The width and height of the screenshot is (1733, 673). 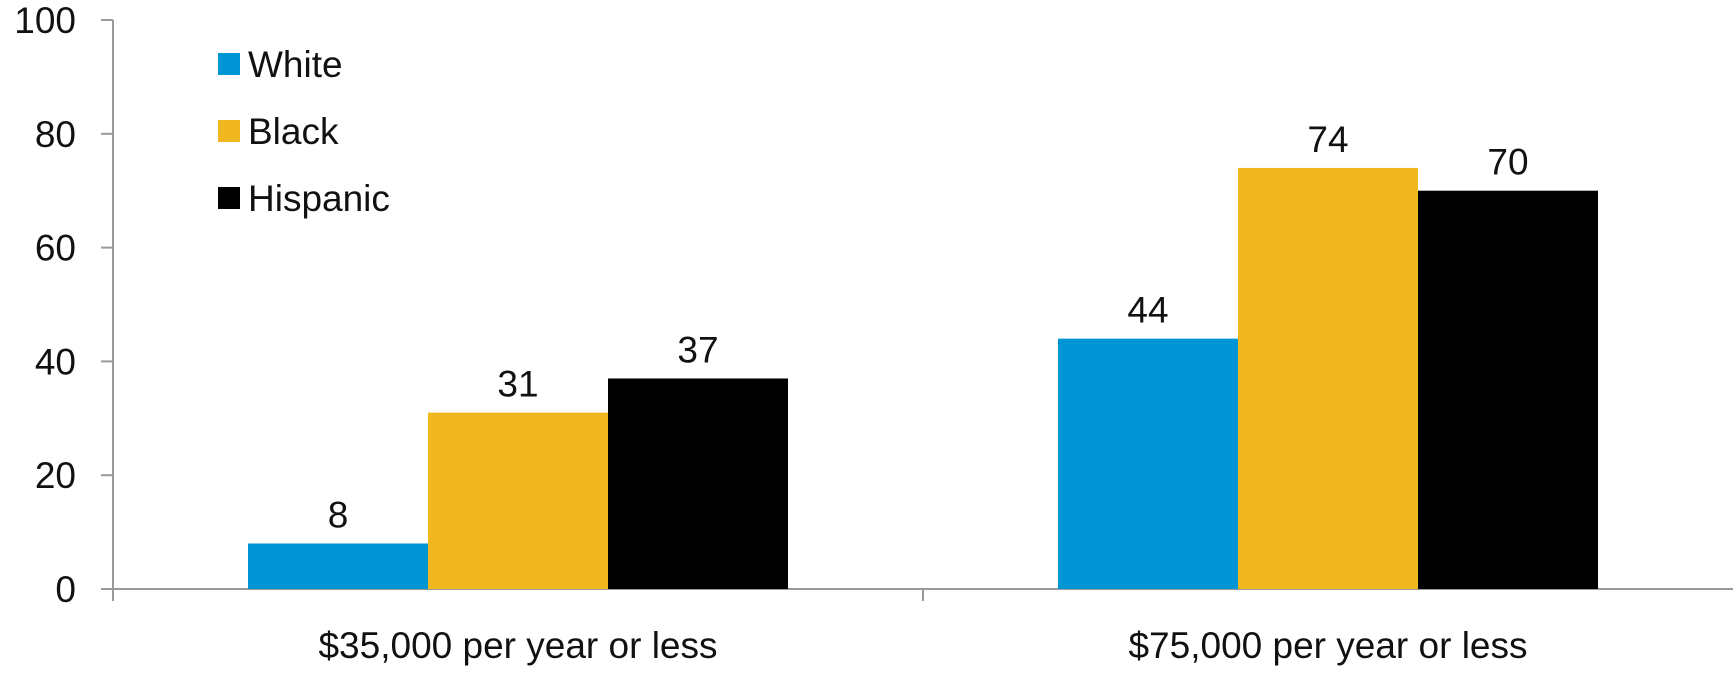 What do you see at coordinates (1327, 645) in the screenshot?
I see `x-category-label: $75,000 per year or less` at bounding box center [1327, 645].